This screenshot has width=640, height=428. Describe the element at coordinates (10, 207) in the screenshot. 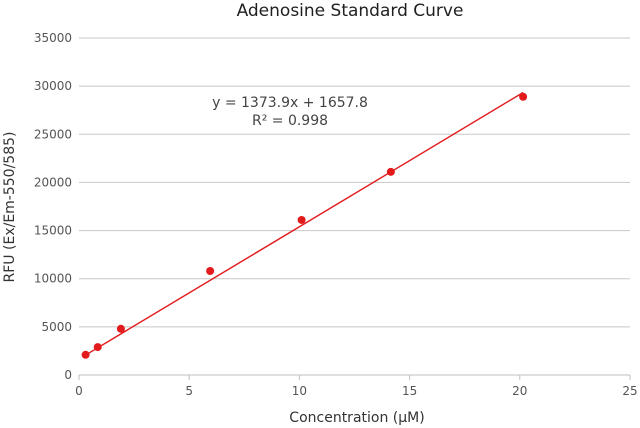

I see `y-axis-label: RFU (Ex/Em-550/585)` at that location.